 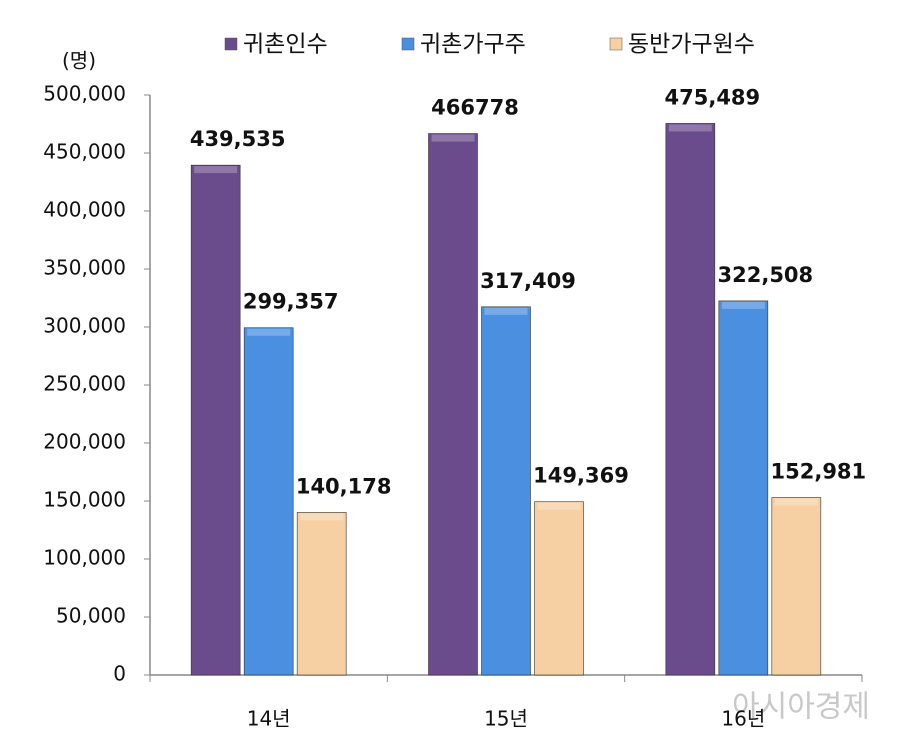 What do you see at coordinates (84, 558) in the screenshot?
I see `y-tick-label: 100,000` at bounding box center [84, 558].